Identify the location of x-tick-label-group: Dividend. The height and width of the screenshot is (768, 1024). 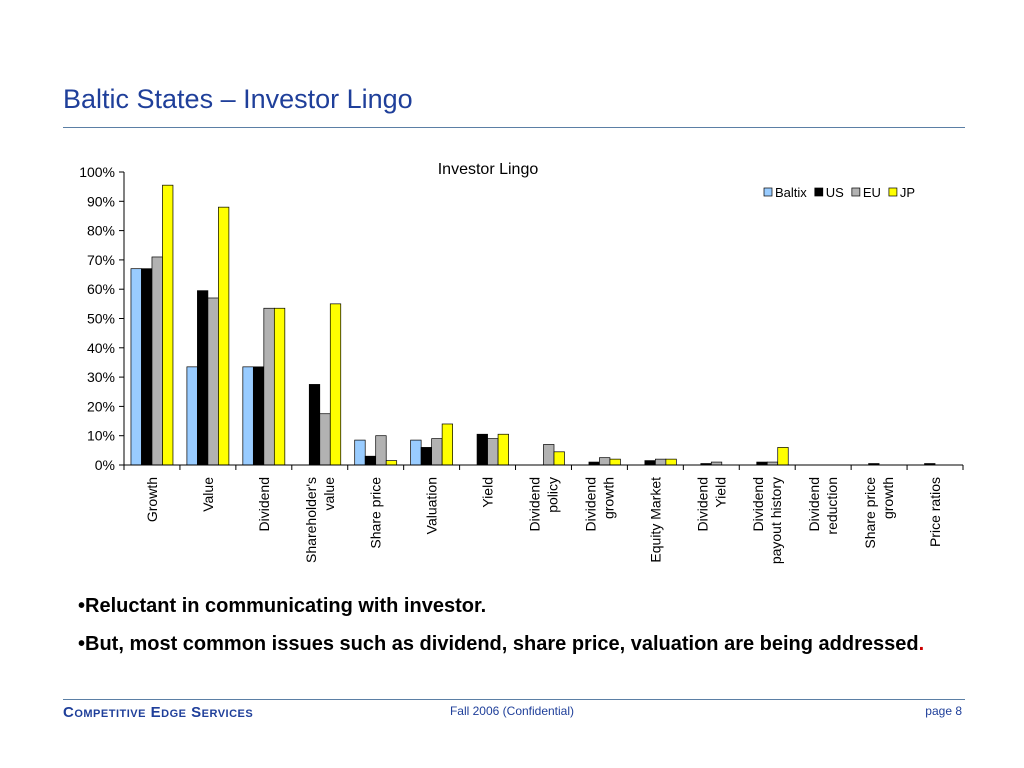
(264, 504).